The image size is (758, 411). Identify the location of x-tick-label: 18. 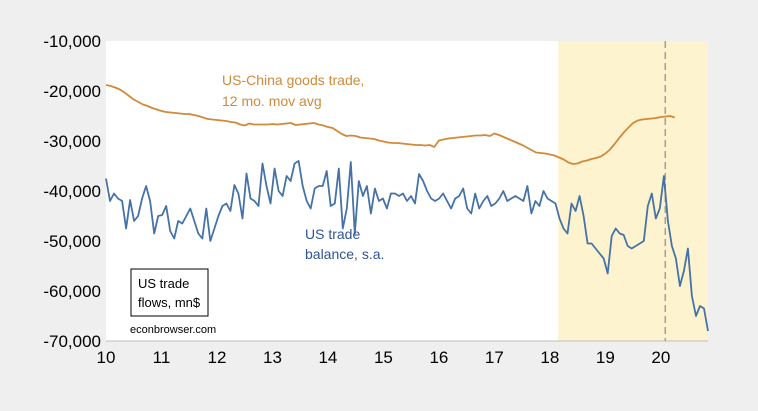
(549, 357).